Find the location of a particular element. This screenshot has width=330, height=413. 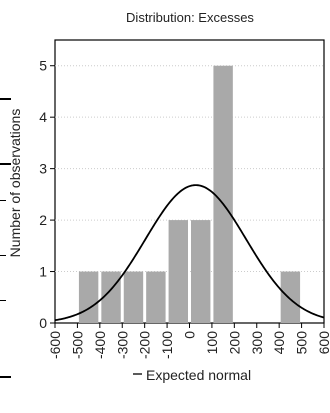

x-tick-label: 500 is located at coordinates (302, 343).